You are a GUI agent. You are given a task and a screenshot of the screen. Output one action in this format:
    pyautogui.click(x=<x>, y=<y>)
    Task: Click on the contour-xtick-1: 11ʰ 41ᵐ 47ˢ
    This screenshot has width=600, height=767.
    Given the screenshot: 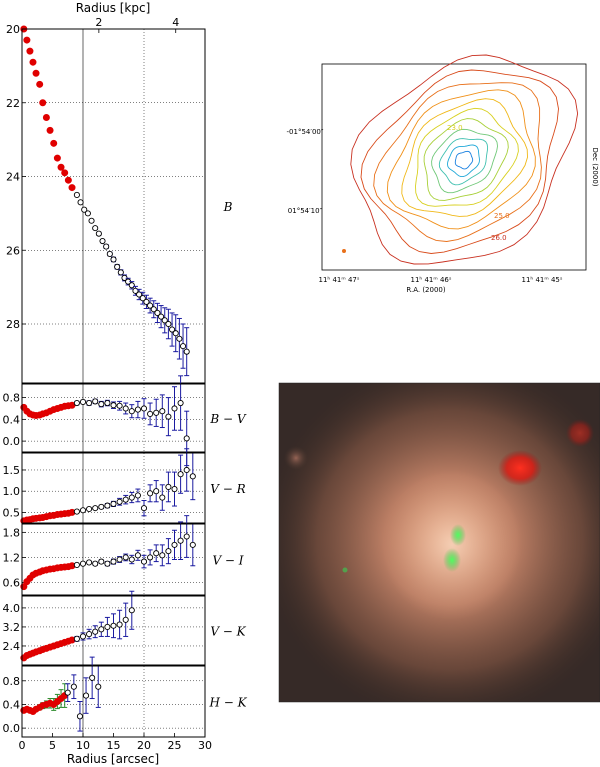 What is the action you would take?
    pyautogui.click(x=339, y=280)
    